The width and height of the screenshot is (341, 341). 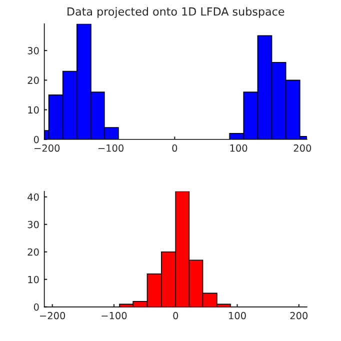 I want to click on chart-title: Data projected onto 1D LFDA subspace, so click(x=176, y=12).